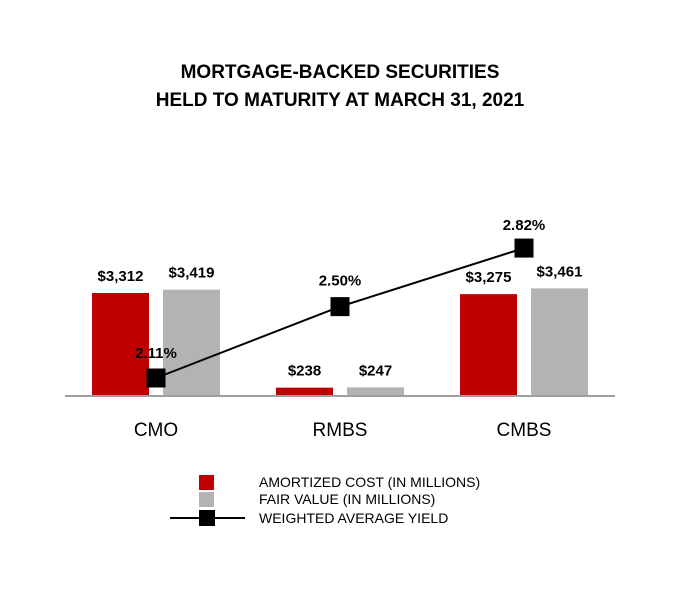  What do you see at coordinates (560, 271) in the screenshot?
I see `data-label-cmbs-fair-value: $3,461` at bounding box center [560, 271].